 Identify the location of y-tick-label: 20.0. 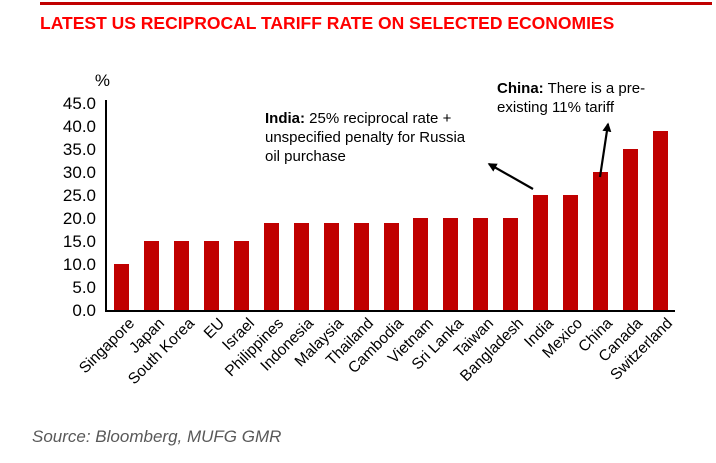
(79, 218).